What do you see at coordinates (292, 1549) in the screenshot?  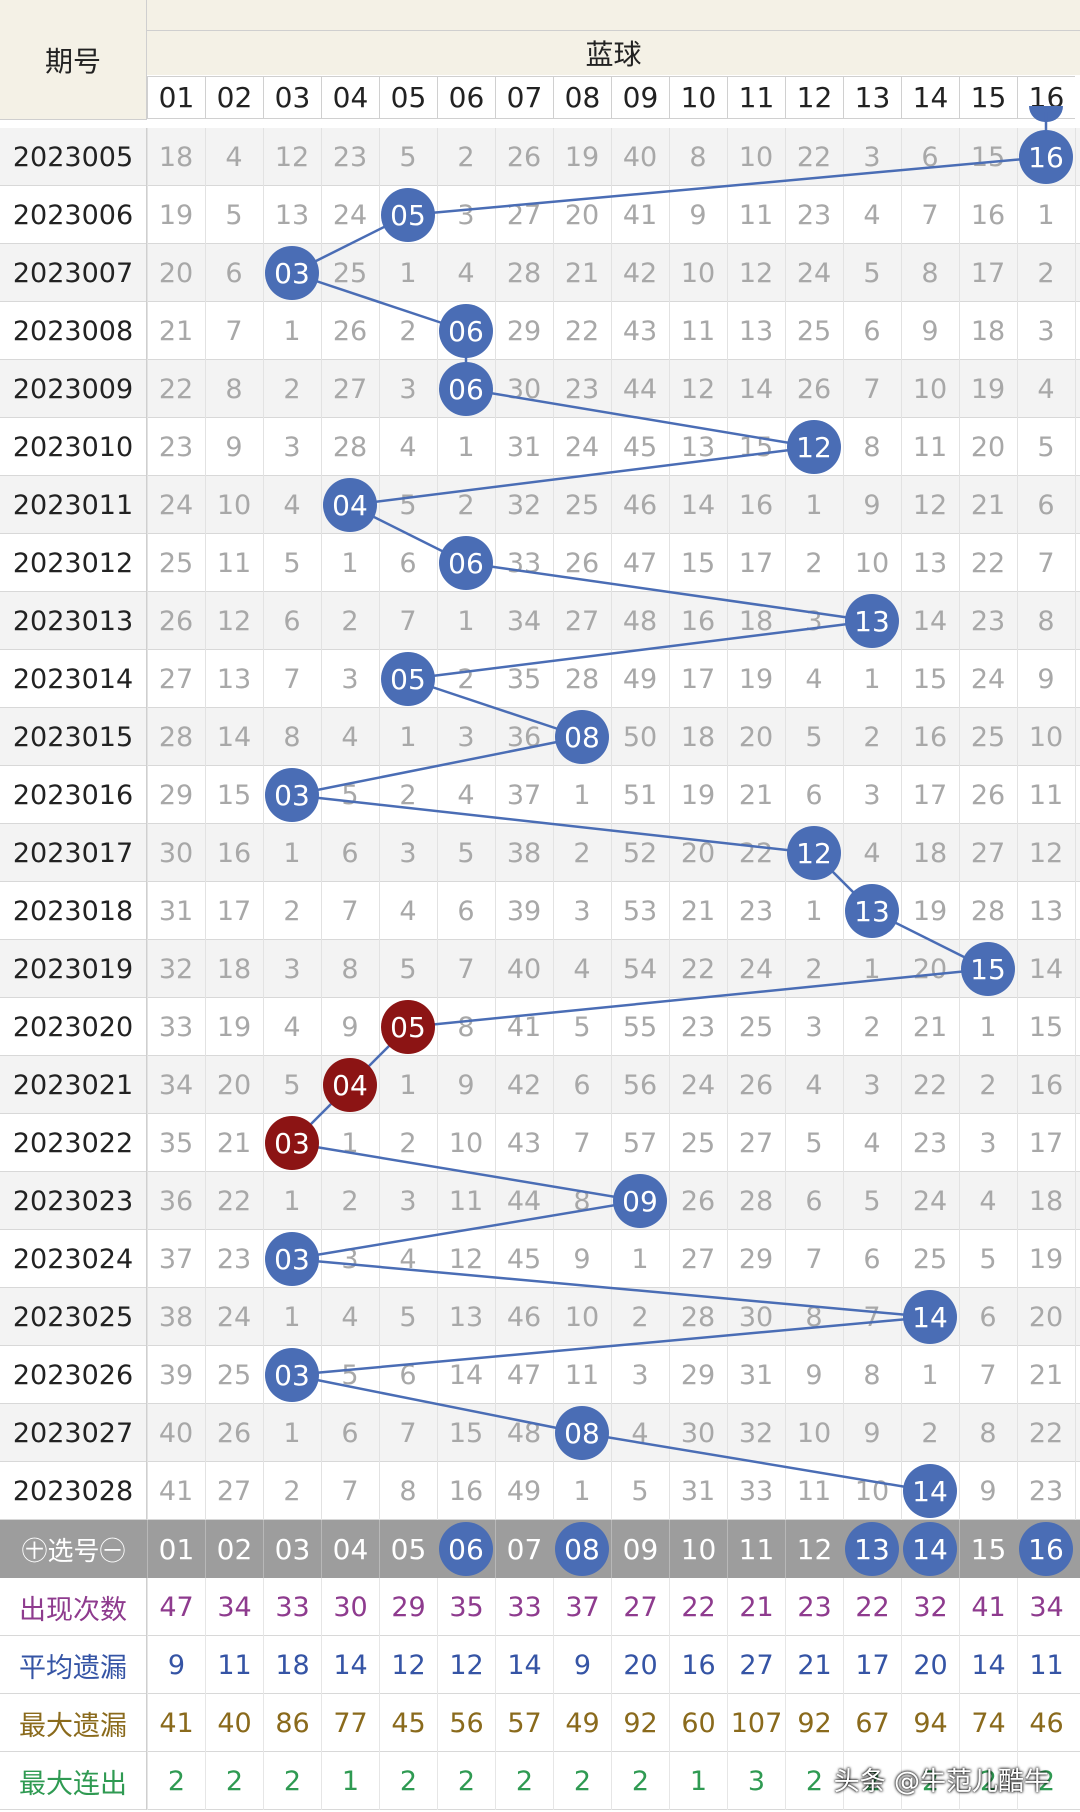 I see `select-number: 03` at bounding box center [292, 1549].